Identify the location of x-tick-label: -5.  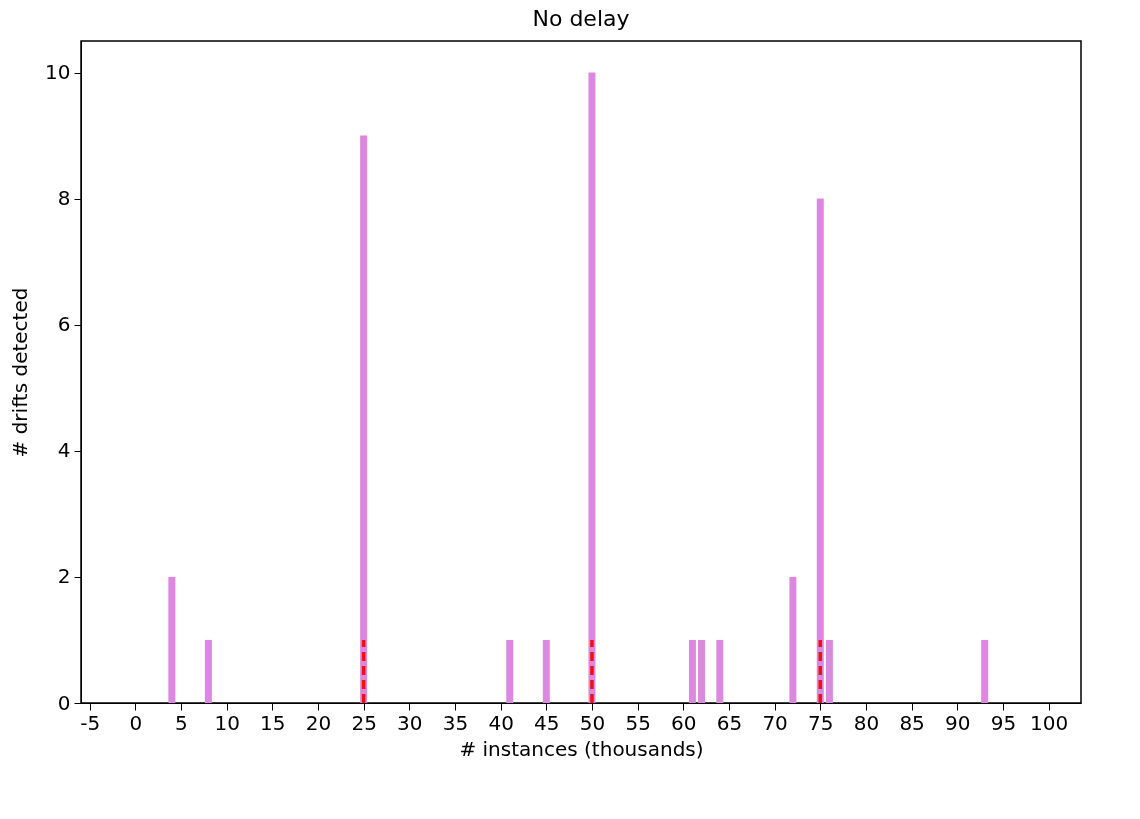
(90, 722).